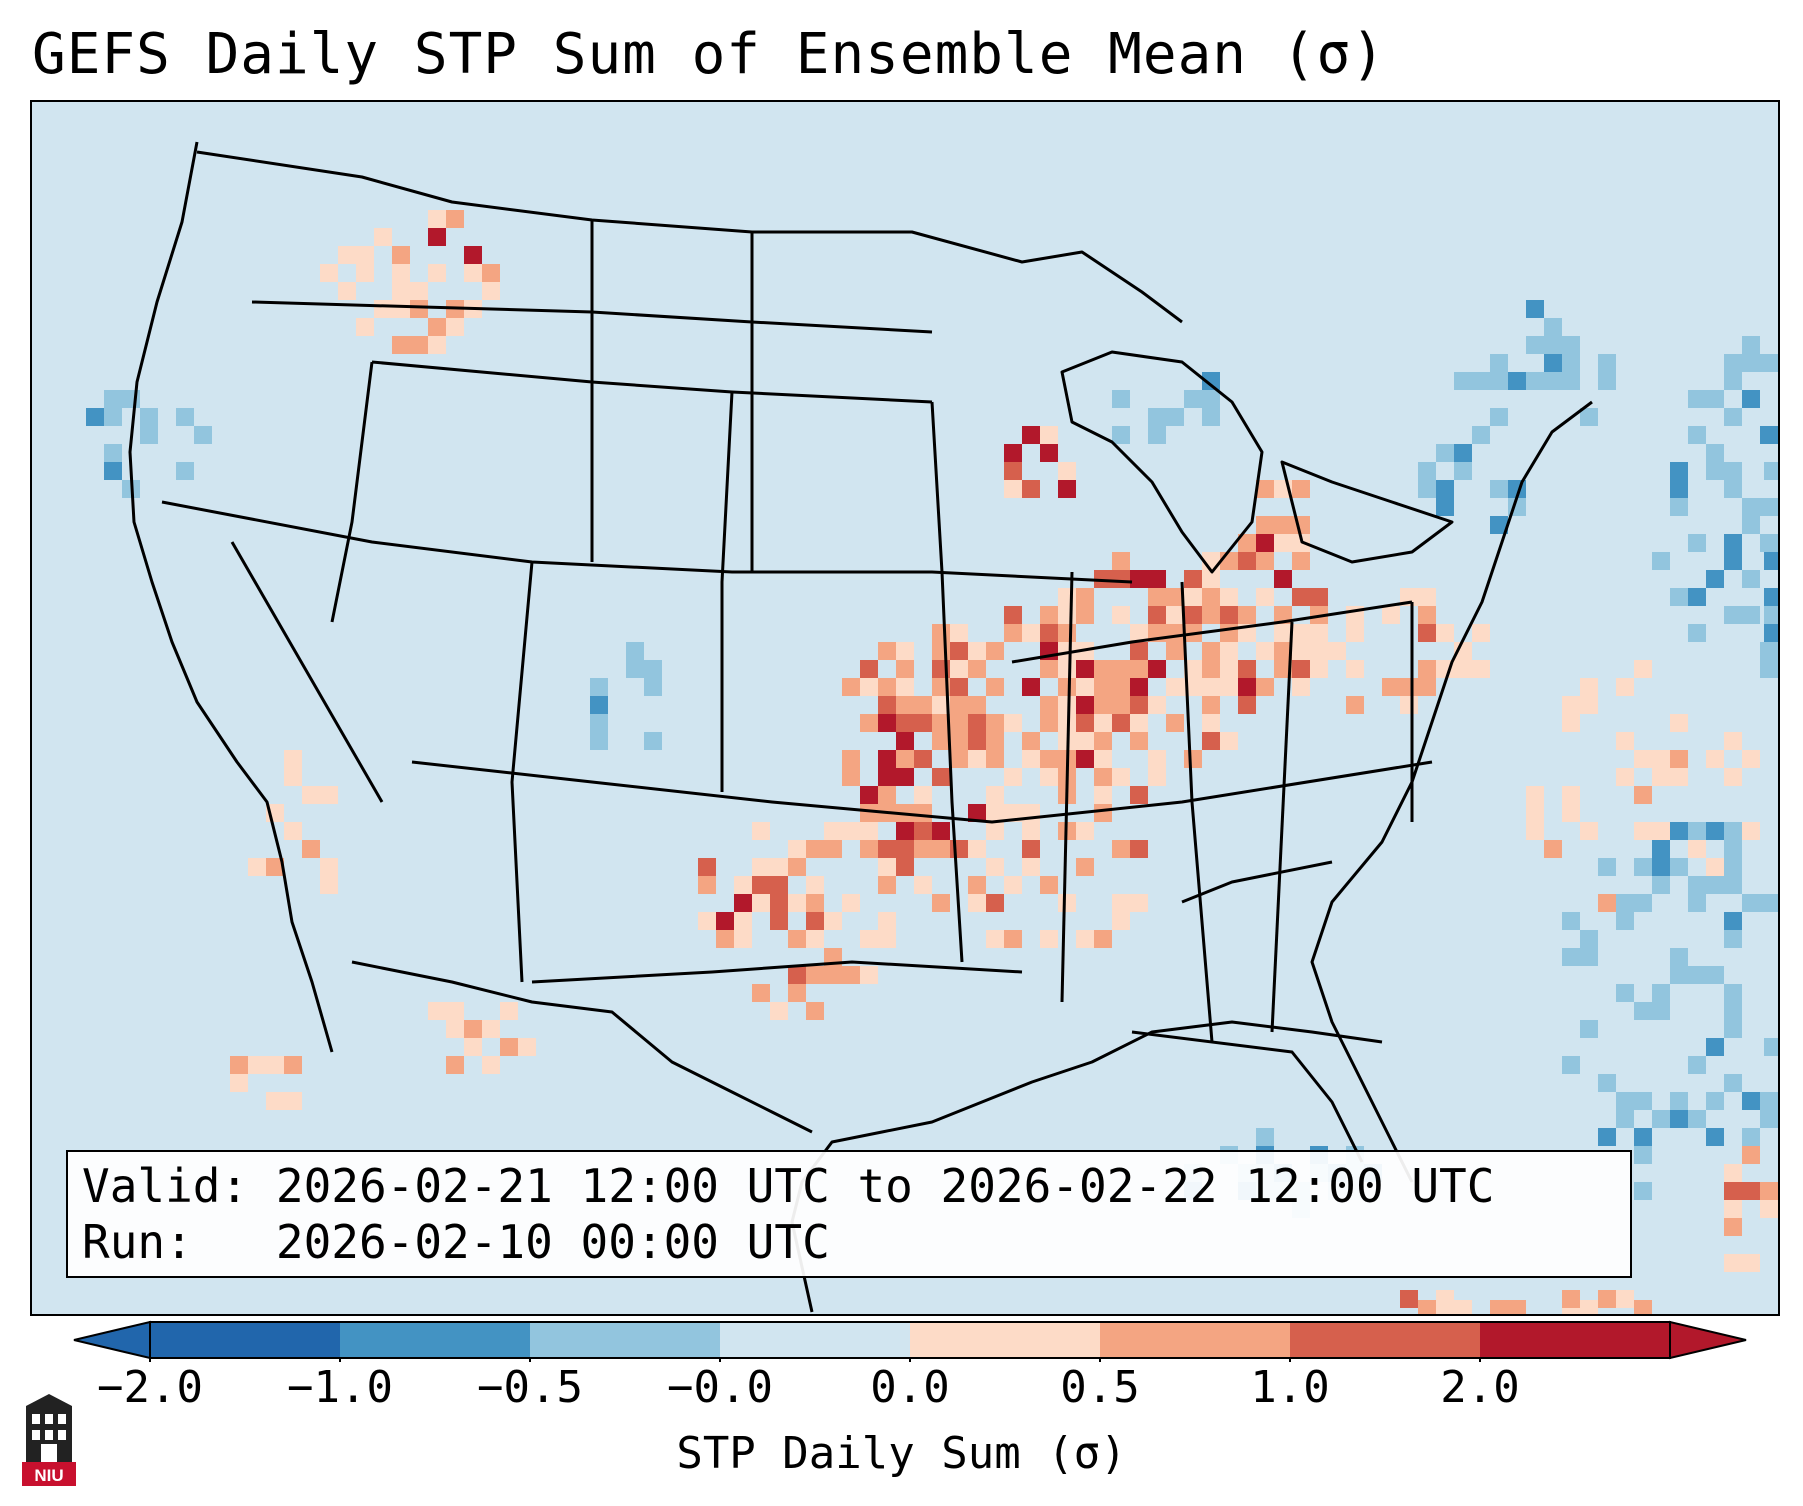 The height and width of the screenshot is (1506, 1803). What do you see at coordinates (112, 1340) in the screenshot?
I see `colorbar-under-arrow` at bounding box center [112, 1340].